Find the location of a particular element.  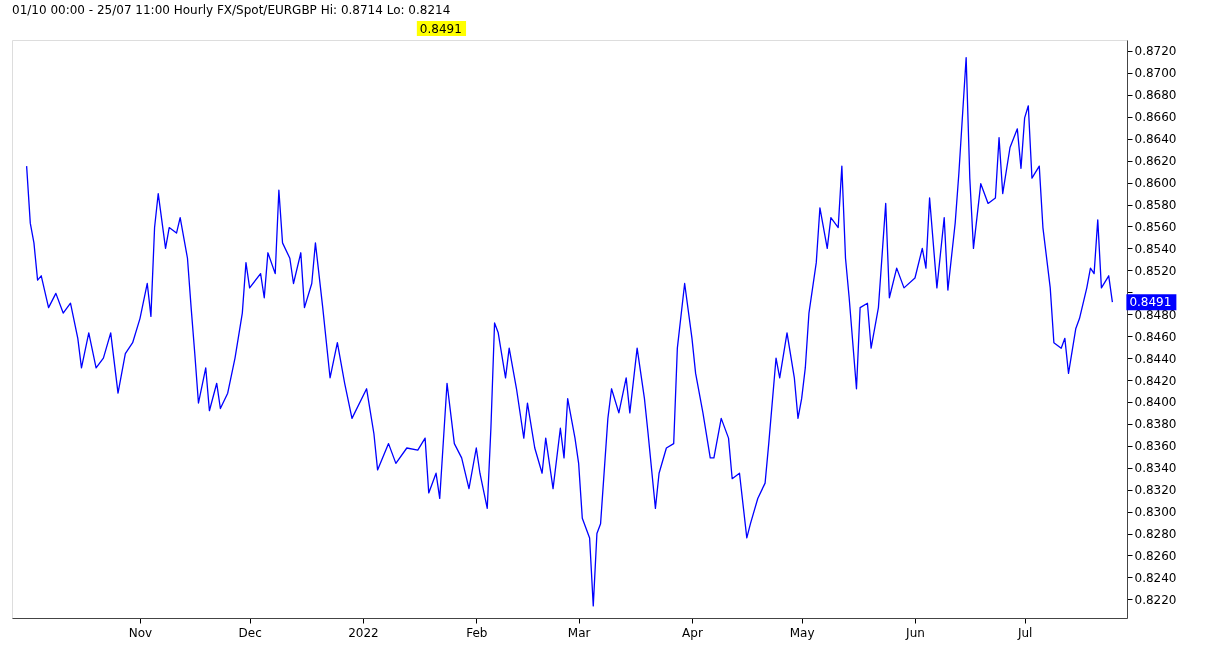

x-tick-label: Mar is located at coordinates (579, 632).